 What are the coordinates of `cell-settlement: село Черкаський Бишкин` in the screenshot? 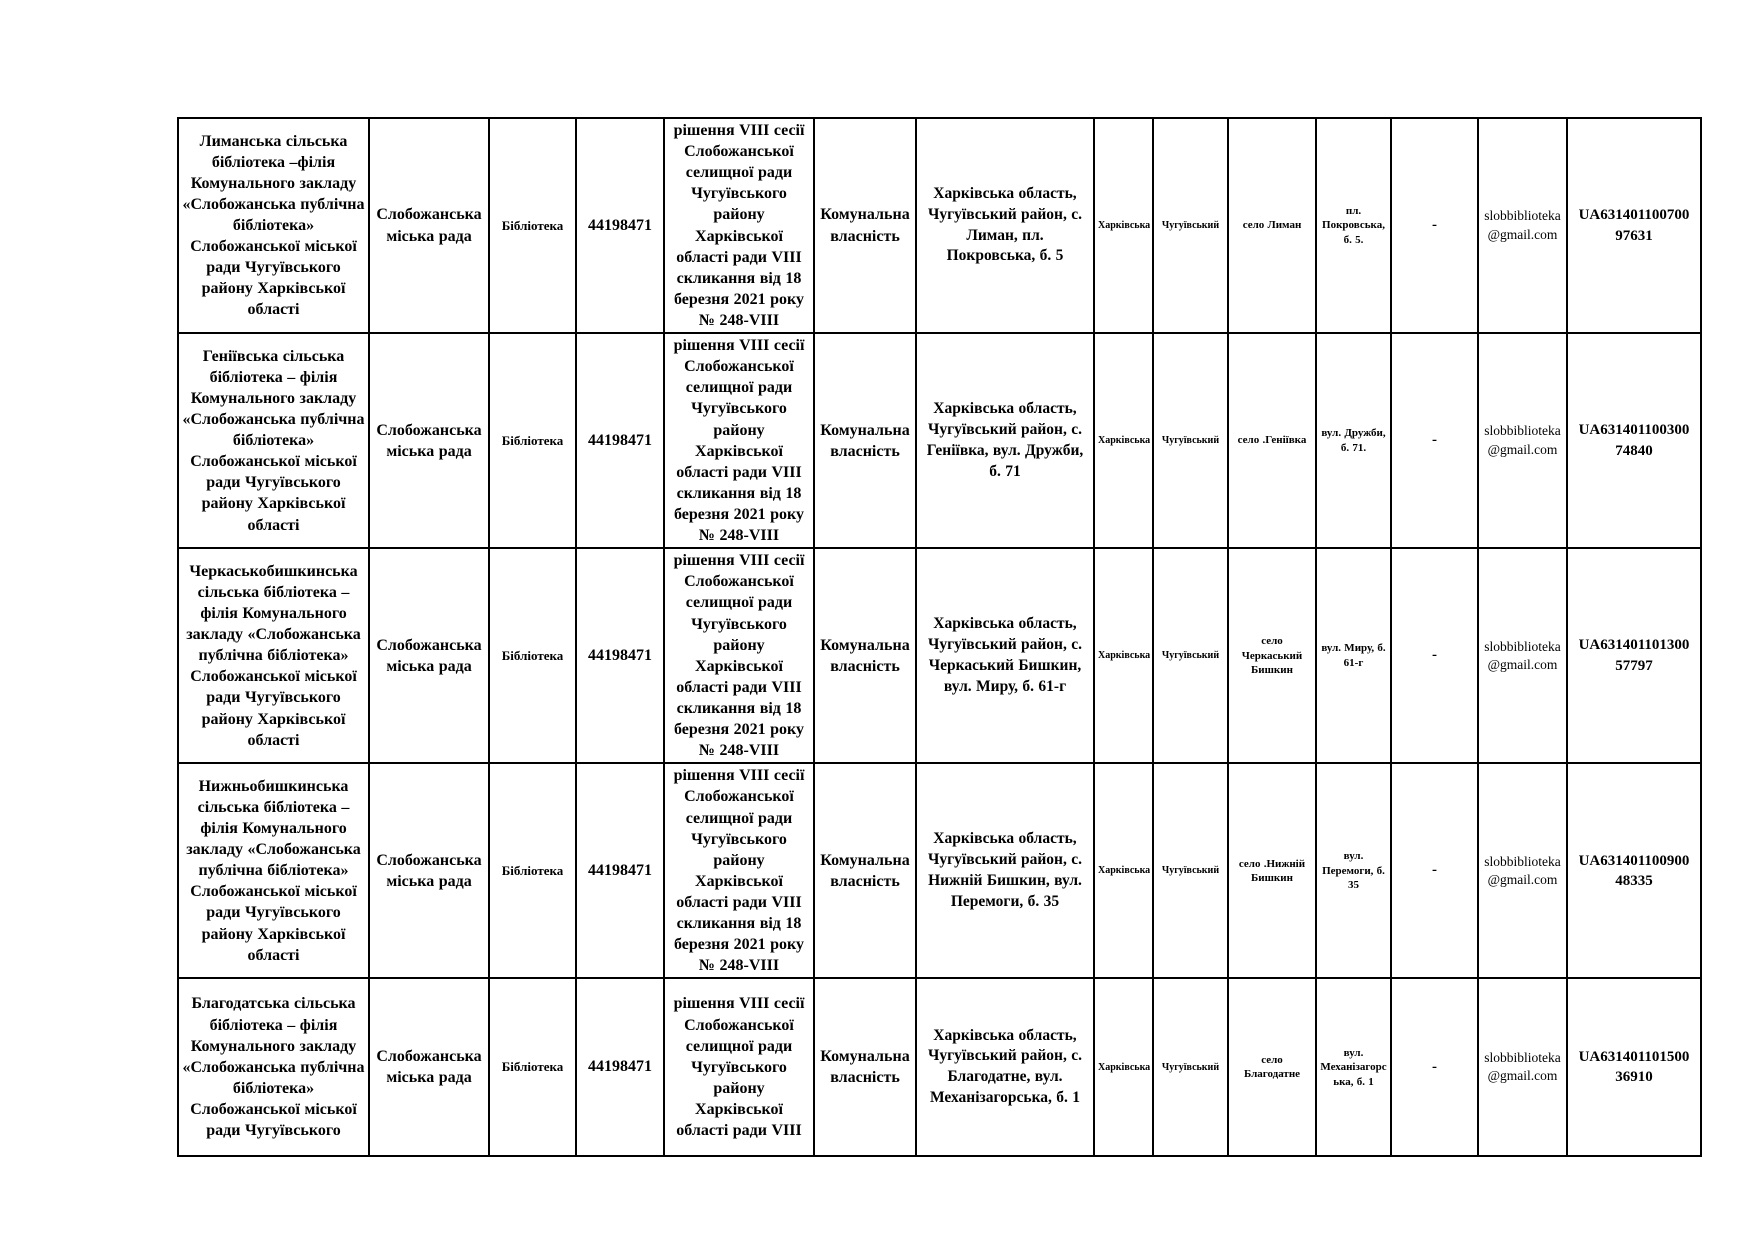 It's located at (1272, 656).